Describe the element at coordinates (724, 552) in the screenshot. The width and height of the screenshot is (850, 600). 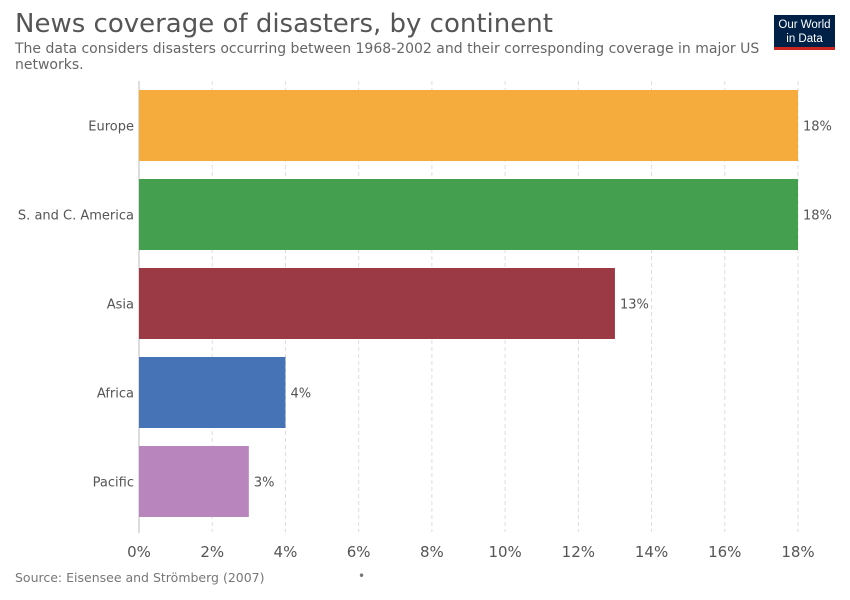
I see `x-tick-label: 16%` at that location.